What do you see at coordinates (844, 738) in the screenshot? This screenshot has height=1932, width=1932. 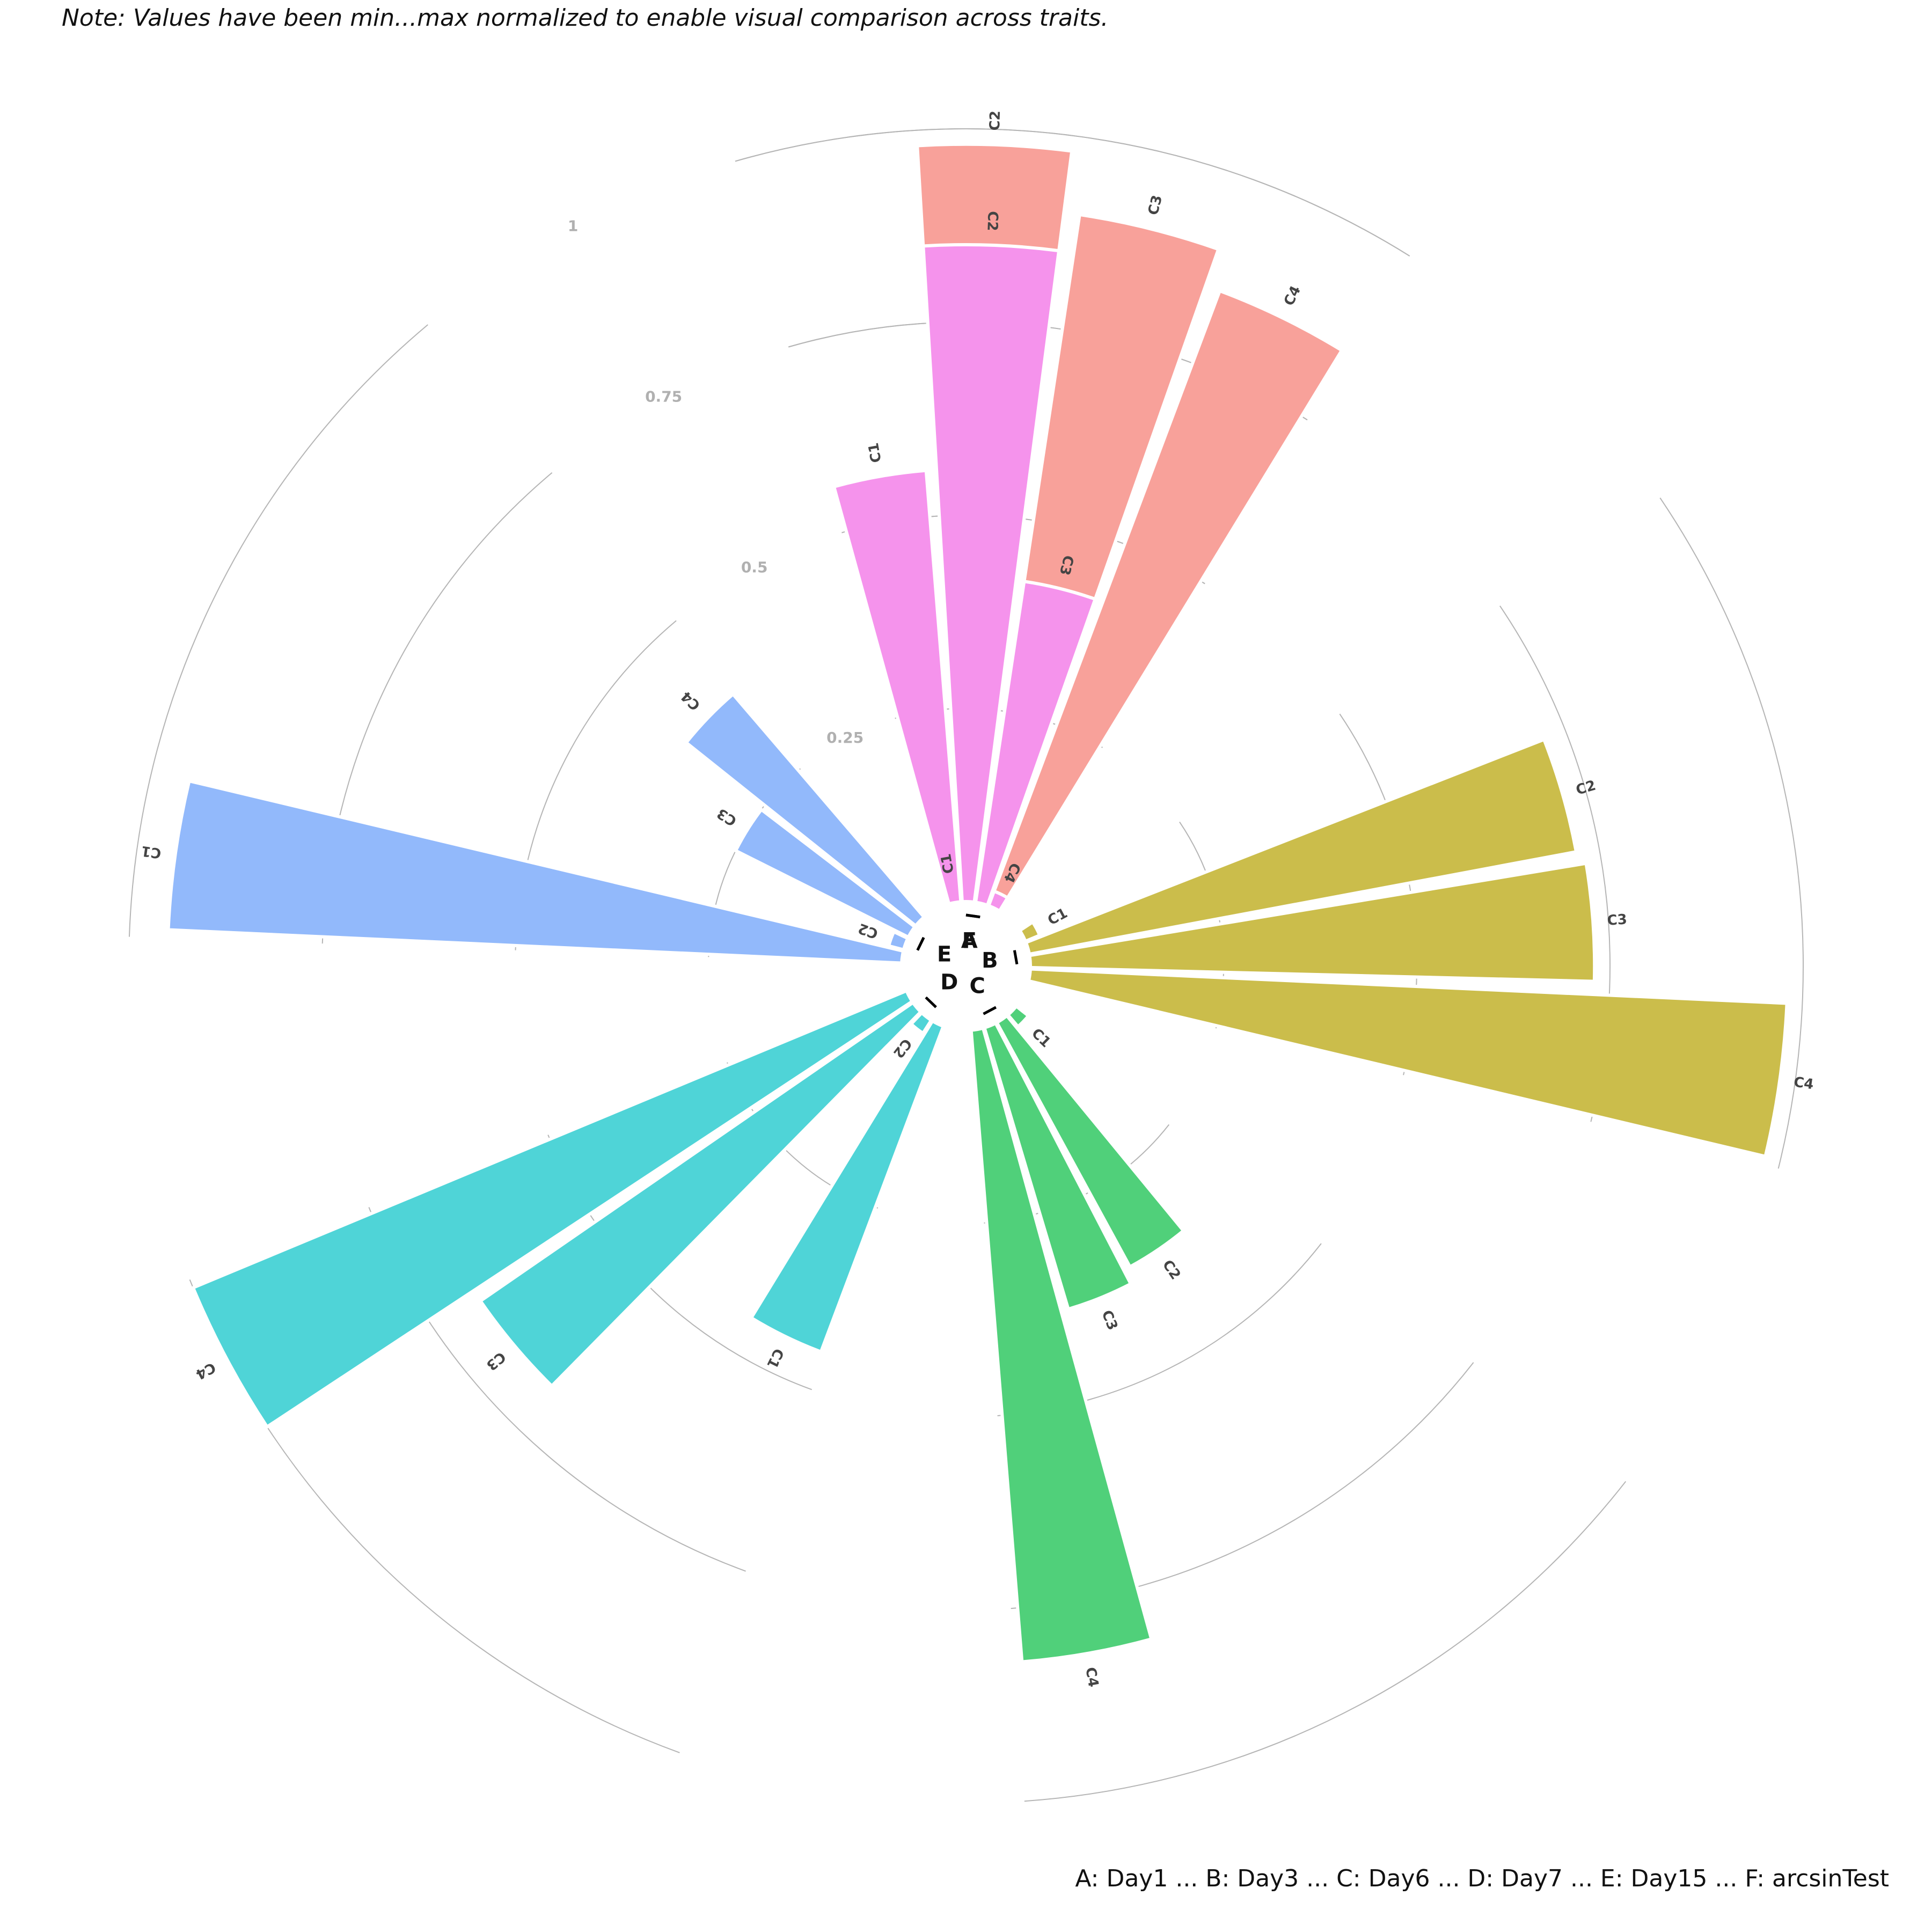 I see `r-tick-label-0: 0.25` at bounding box center [844, 738].